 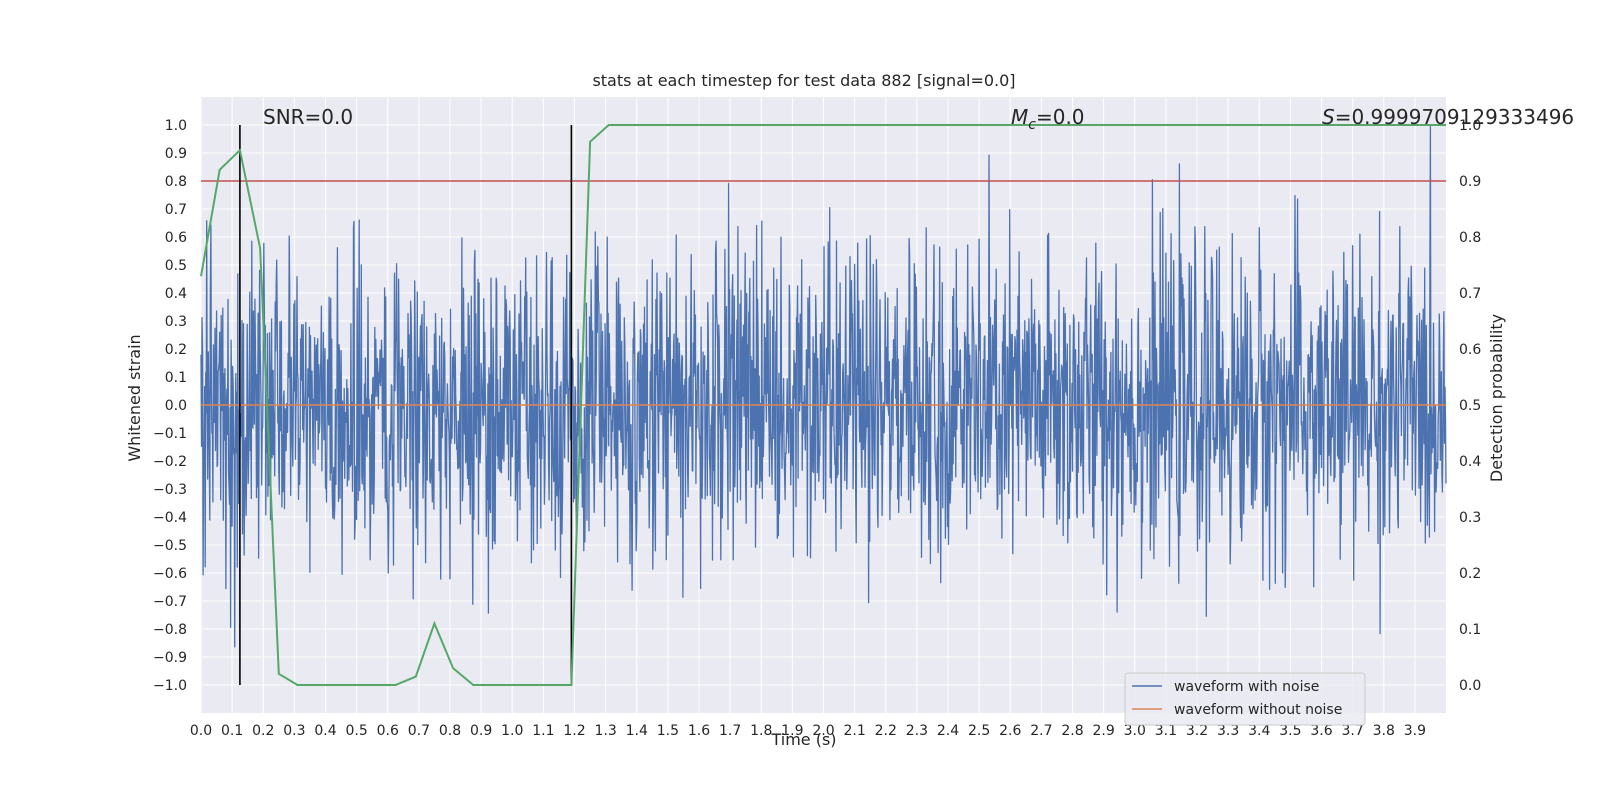 What do you see at coordinates (170, 574) in the screenshot?
I see `y-tick-label: −0.6` at bounding box center [170, 574].